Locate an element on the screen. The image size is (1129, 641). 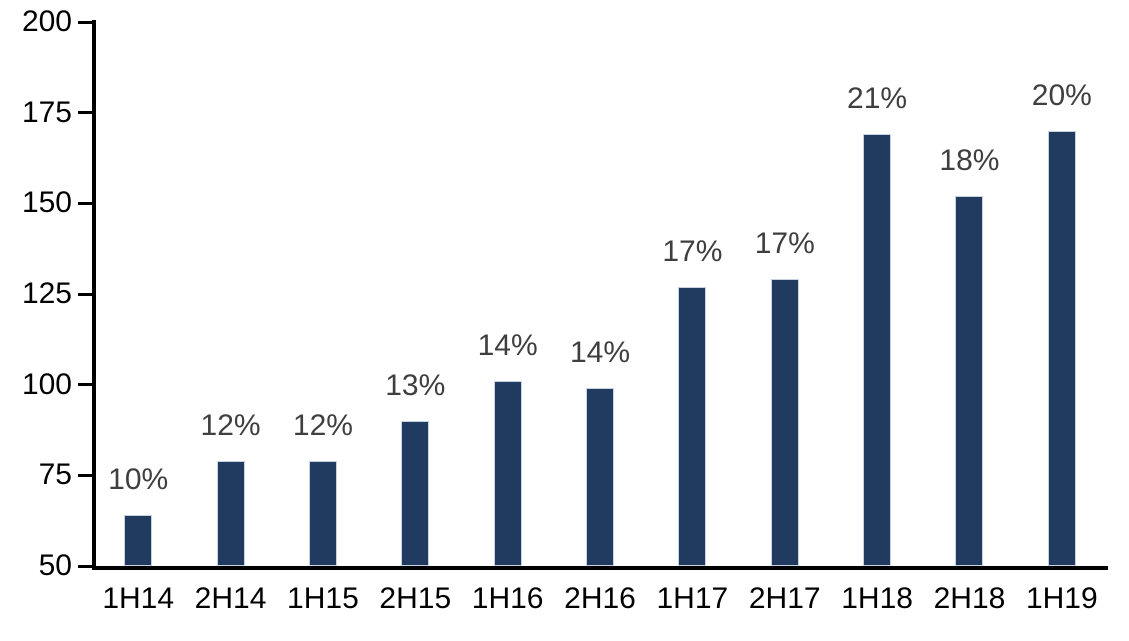
x-tick-label: 2H14 is located at coordinates (230, 598).